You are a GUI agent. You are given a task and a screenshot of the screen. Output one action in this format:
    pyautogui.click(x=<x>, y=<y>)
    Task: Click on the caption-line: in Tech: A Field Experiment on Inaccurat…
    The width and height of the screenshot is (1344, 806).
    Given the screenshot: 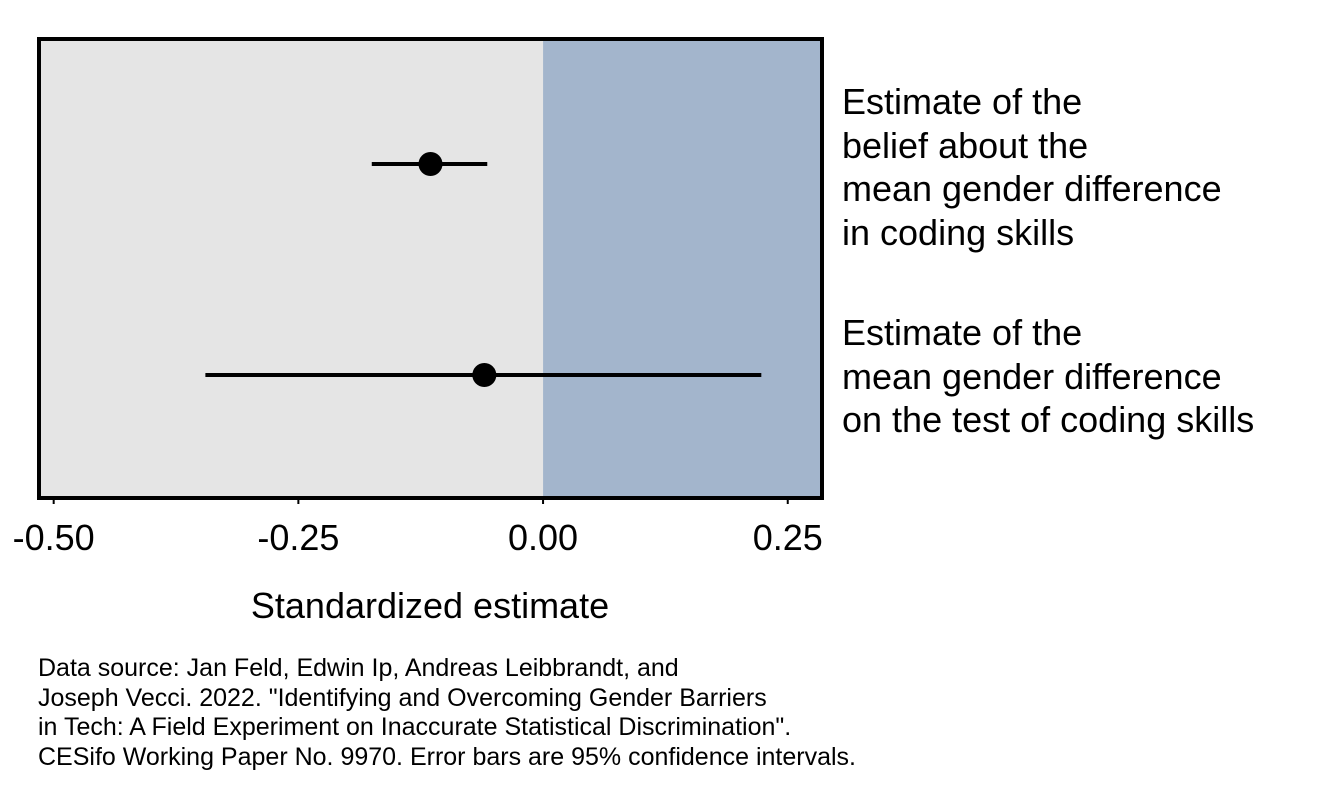 What is the action you would take?
    pyautogui.click(x=415, y=727)
    